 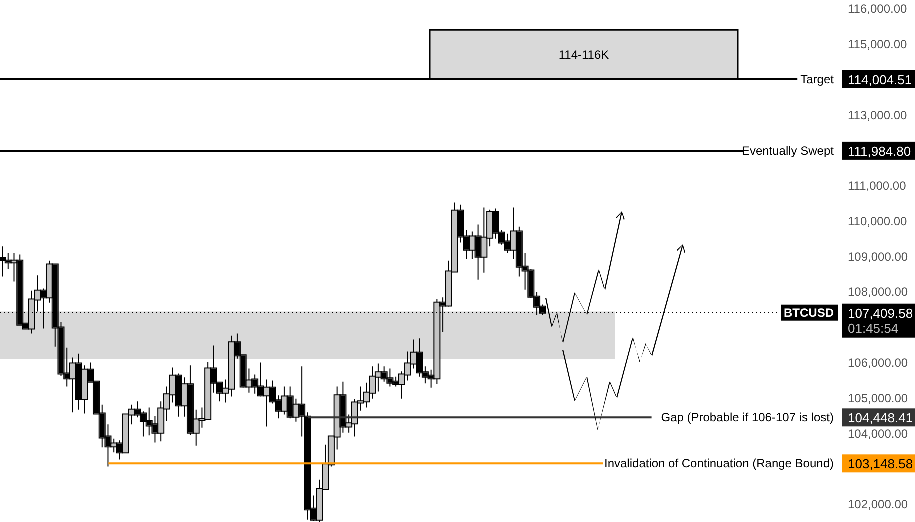 I want to click on ref-line-label: Invalidation of Continuation (Range Bound), so click(x=719, y=463).